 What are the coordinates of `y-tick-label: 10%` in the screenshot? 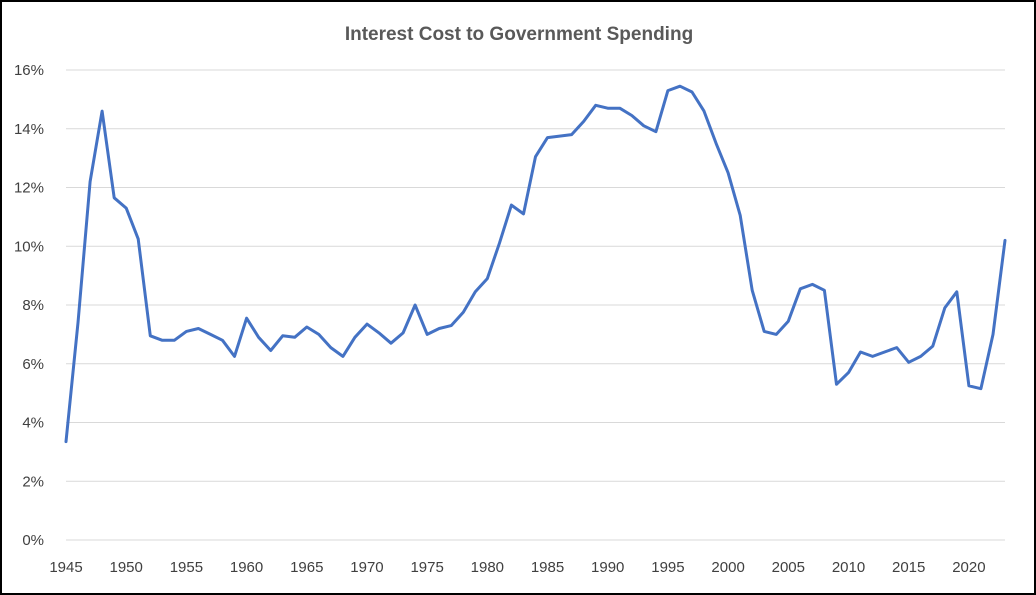 It's located at (29, 246).